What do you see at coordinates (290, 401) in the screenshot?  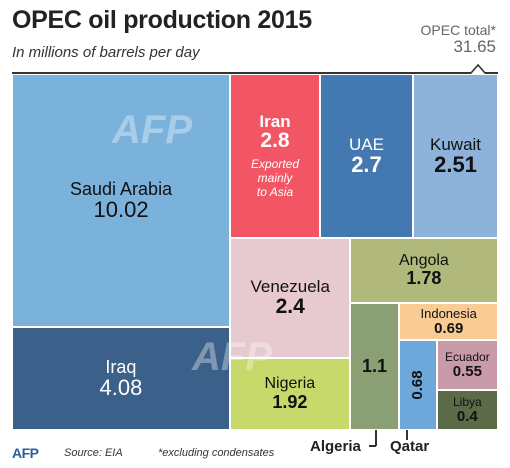 I see `value-nigeria: 1.92` at bounding box center [290, 401].